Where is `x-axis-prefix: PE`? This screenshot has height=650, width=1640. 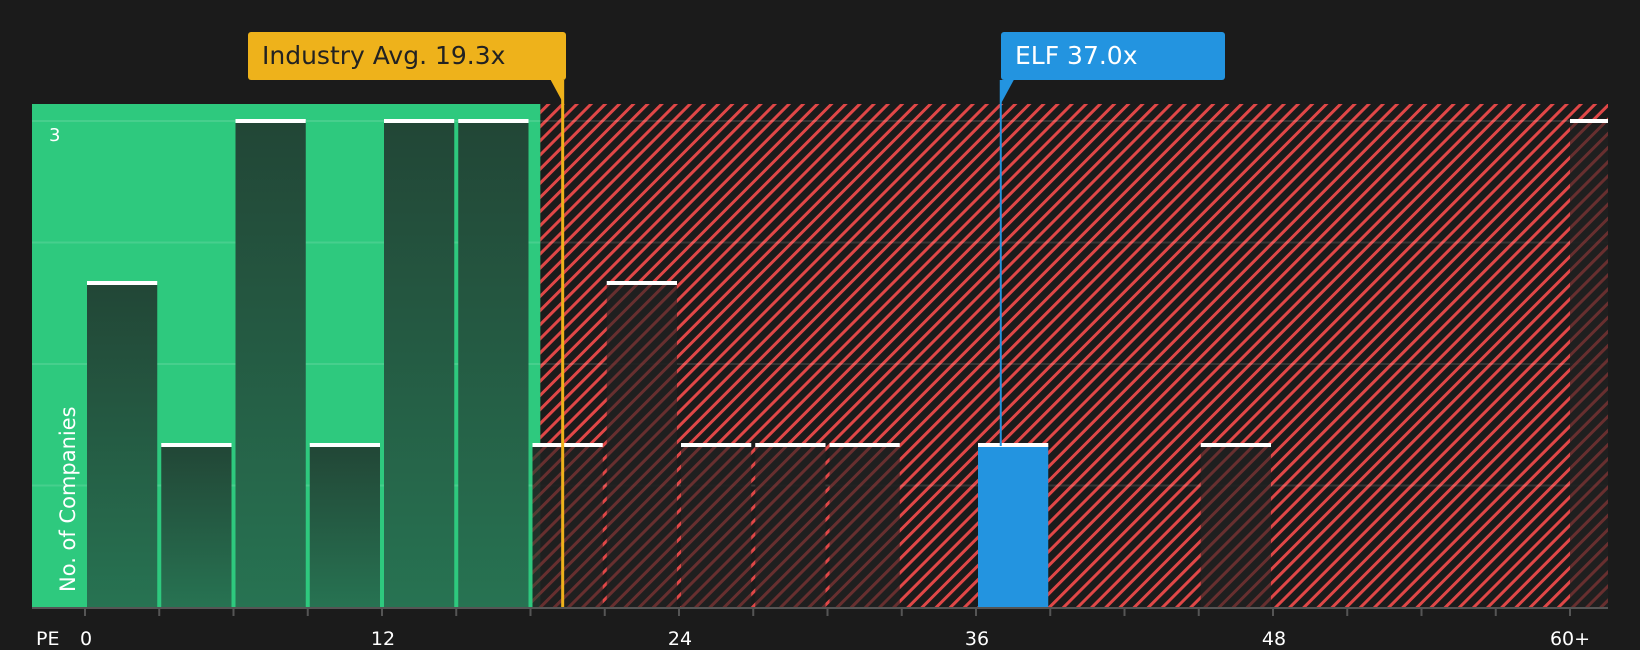
x-axis-prefix: PE is located at coordinates (48, 639).